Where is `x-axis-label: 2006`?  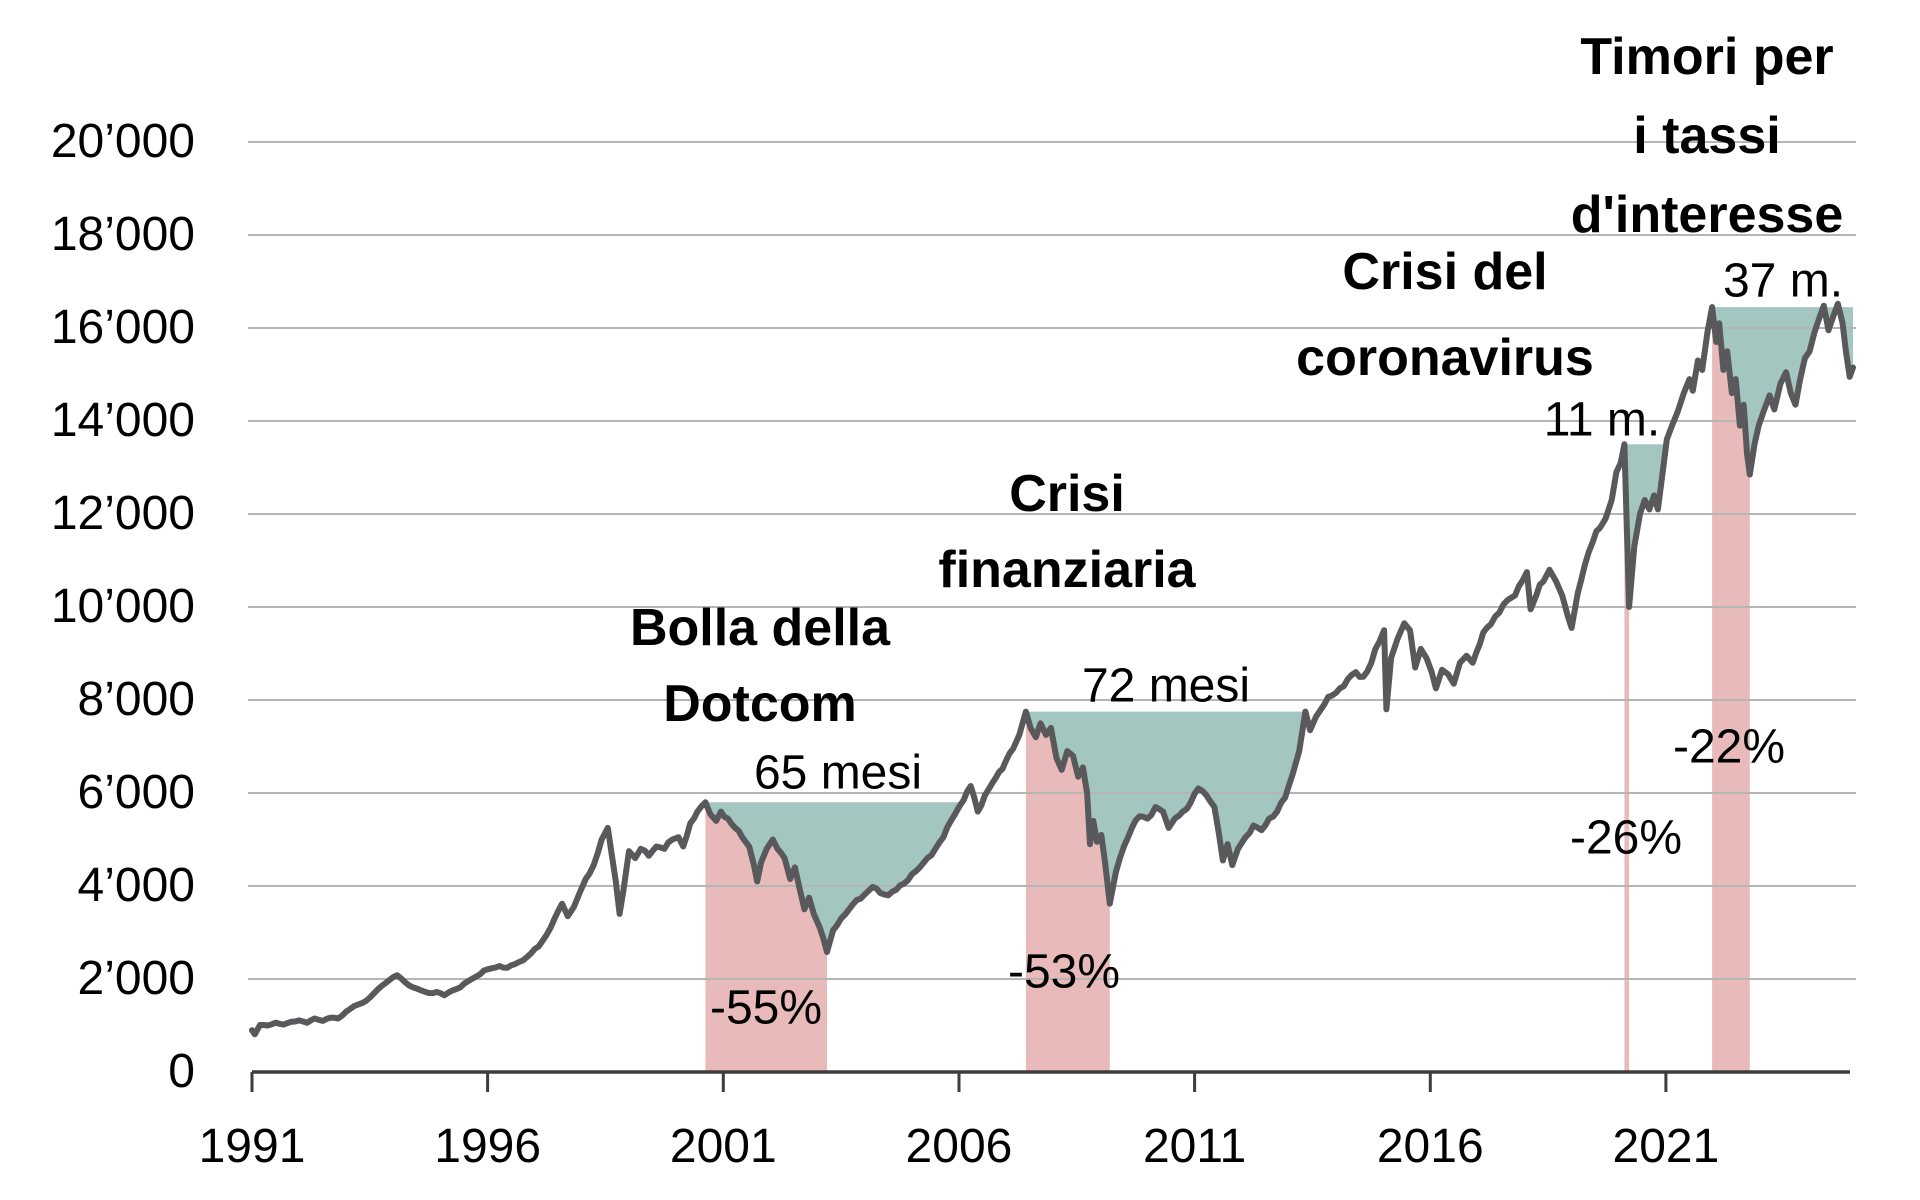 x-axis-label: 2006 is located at coordinates (959, 1146).